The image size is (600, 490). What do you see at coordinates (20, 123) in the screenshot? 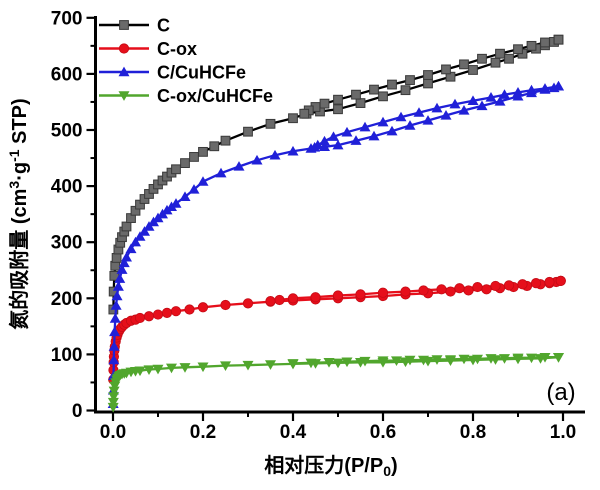
I see `axis-title-text: STP)` at bounding box center [20, 123].